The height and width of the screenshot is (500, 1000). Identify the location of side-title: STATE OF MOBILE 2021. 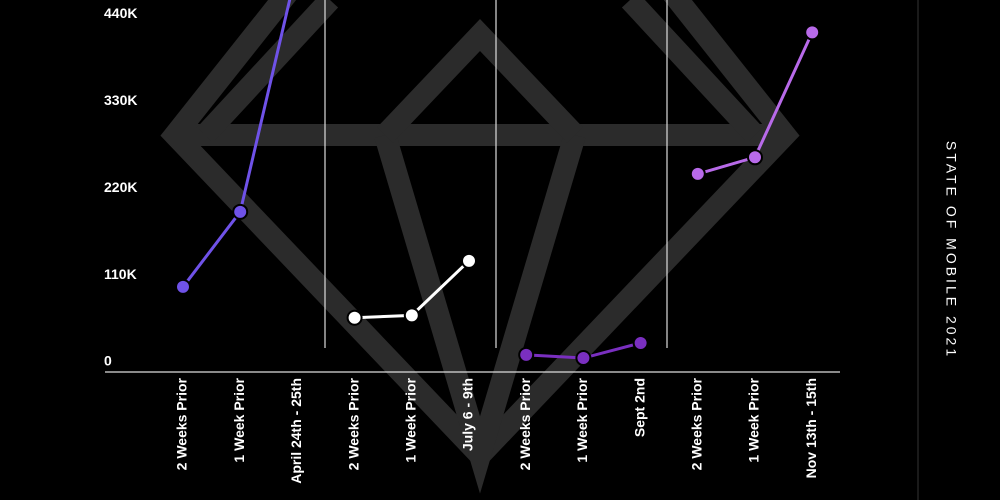
(951, 250).